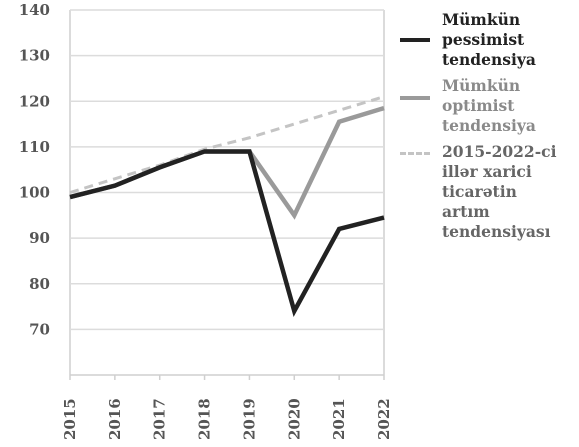 The width and height of the screenshot is (579, 447). I want to click on x-tick-label-2016: 2016, so click(115, 419).